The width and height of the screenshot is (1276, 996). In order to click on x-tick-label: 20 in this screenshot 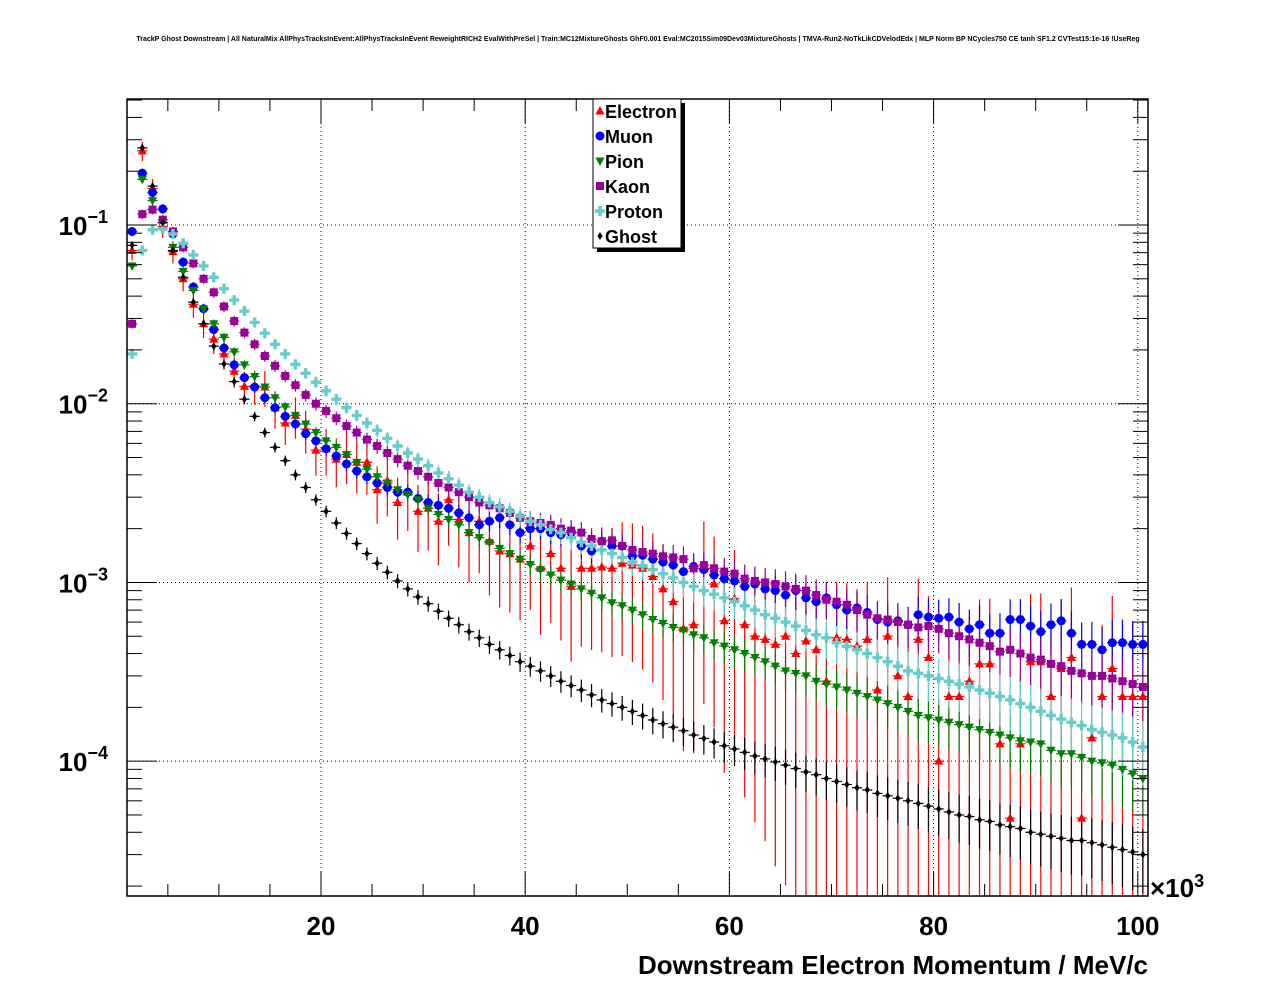, I will do `click(321, 926)`.